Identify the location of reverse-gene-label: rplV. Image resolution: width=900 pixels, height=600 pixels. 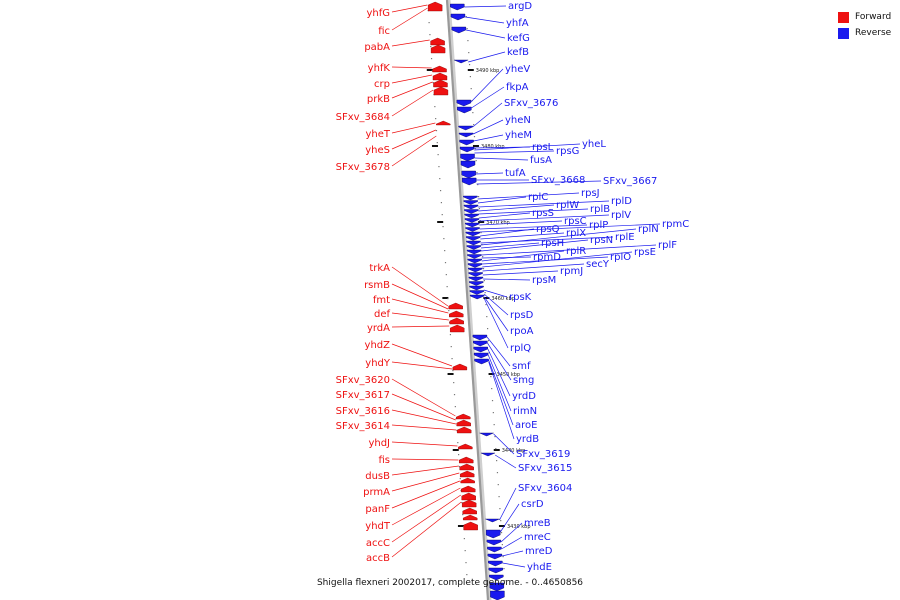
(621, 215).